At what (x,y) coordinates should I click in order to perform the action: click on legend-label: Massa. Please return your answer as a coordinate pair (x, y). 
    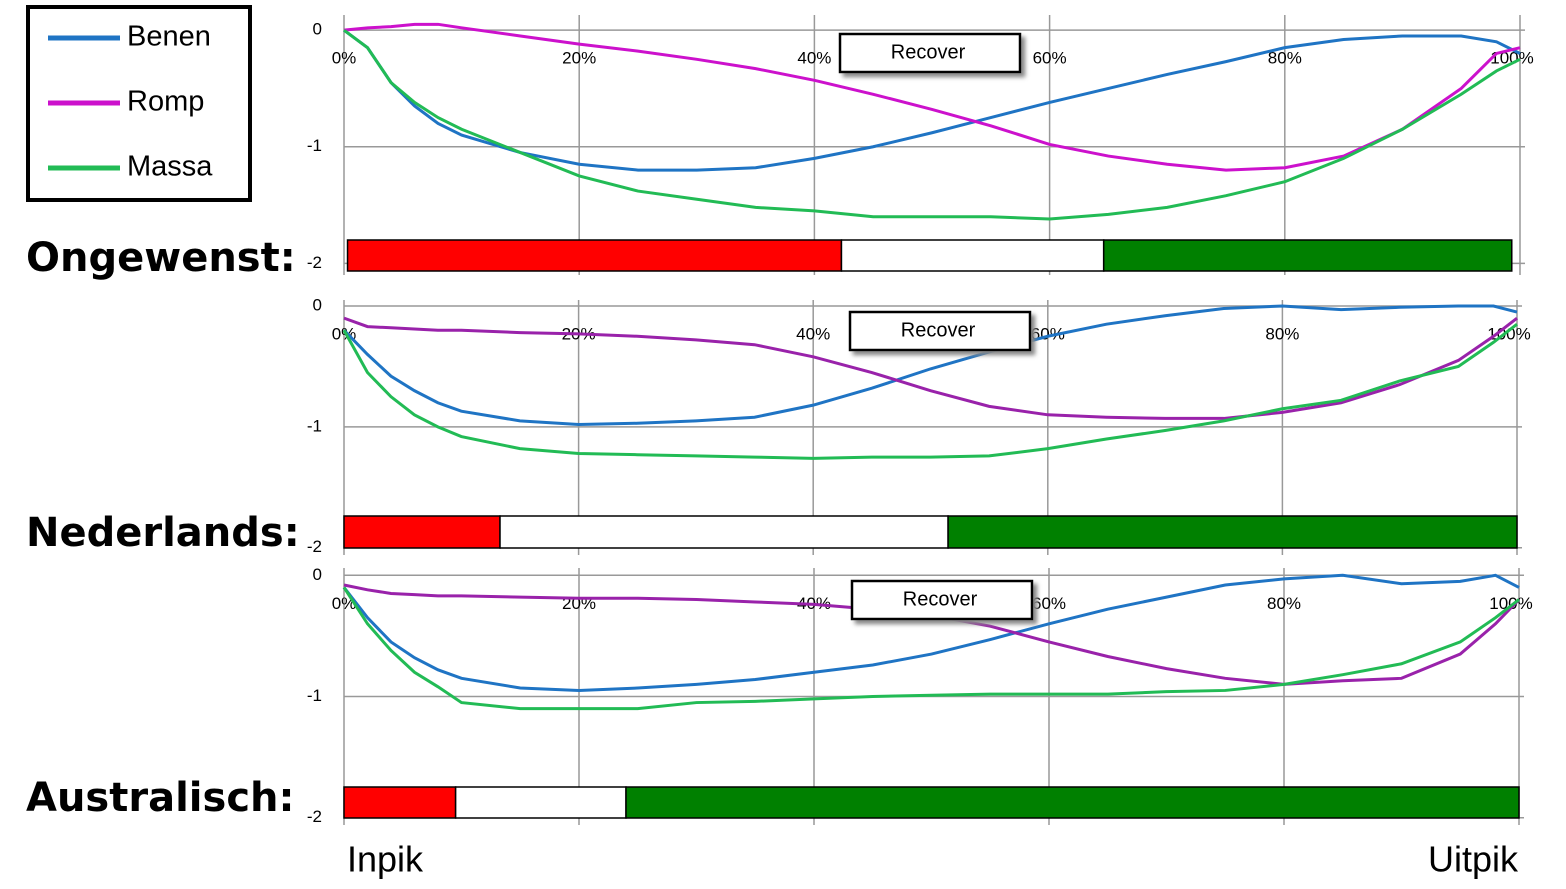
    Looking at the image, I should click on (170, 167).